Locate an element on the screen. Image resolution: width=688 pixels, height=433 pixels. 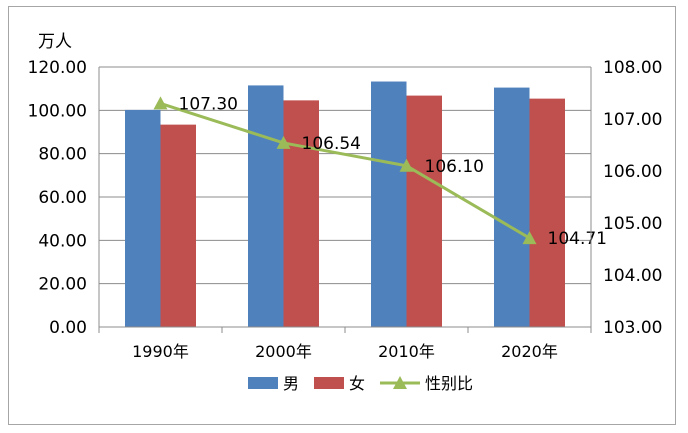
legend-marker is located at coordinates (400, 382).